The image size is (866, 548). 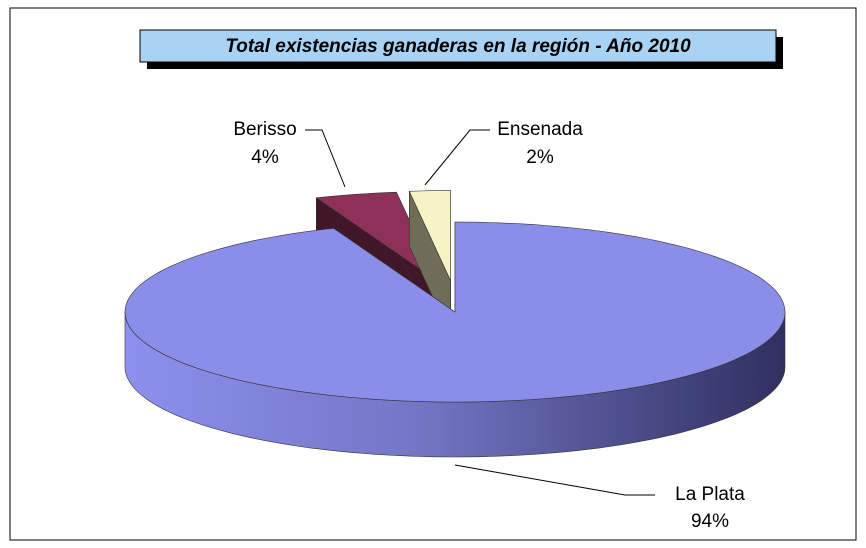 I want to click on title-box, so click(x=458, y=46).